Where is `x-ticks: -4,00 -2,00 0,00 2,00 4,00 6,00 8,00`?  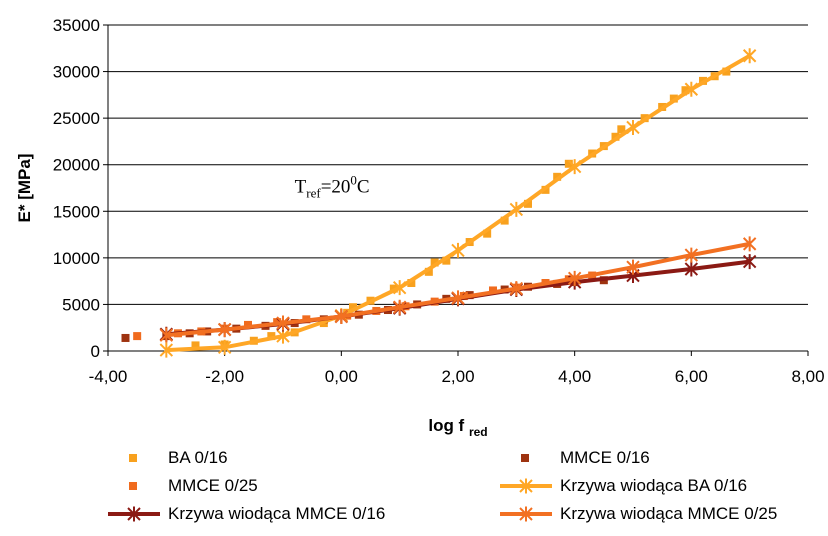 x-ticks: -4,00 -2,00 0,00 2,00 4,00 6,00 8,00 is located at coordinates (457, 368).